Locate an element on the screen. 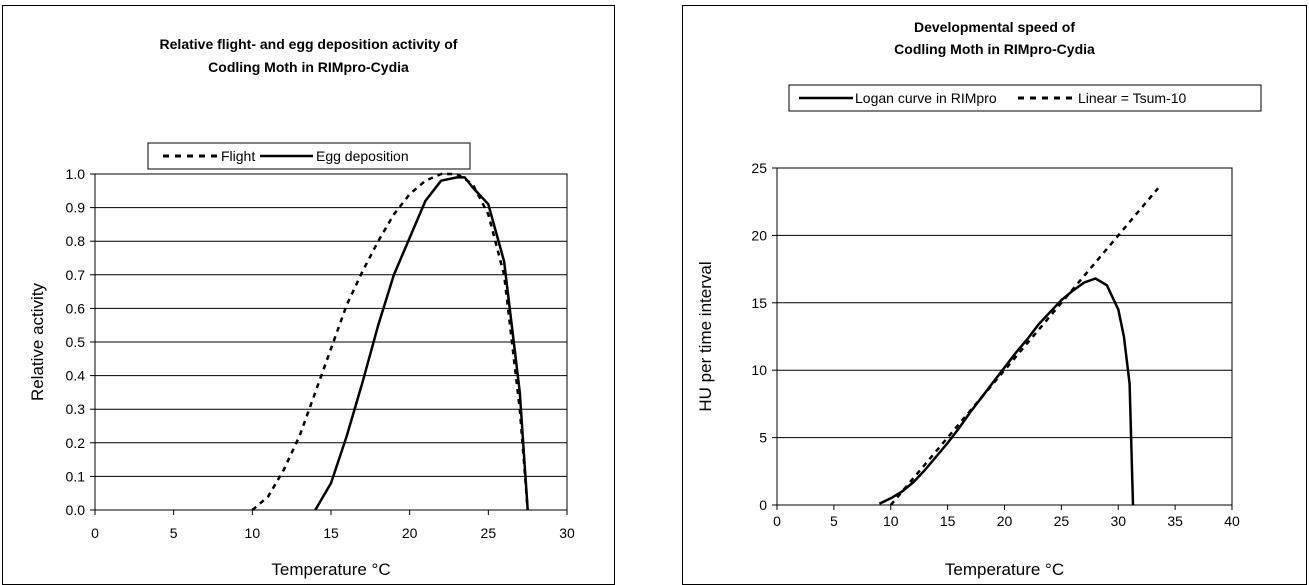  y-tick-label: 10 is located at coordinates (759, 370).